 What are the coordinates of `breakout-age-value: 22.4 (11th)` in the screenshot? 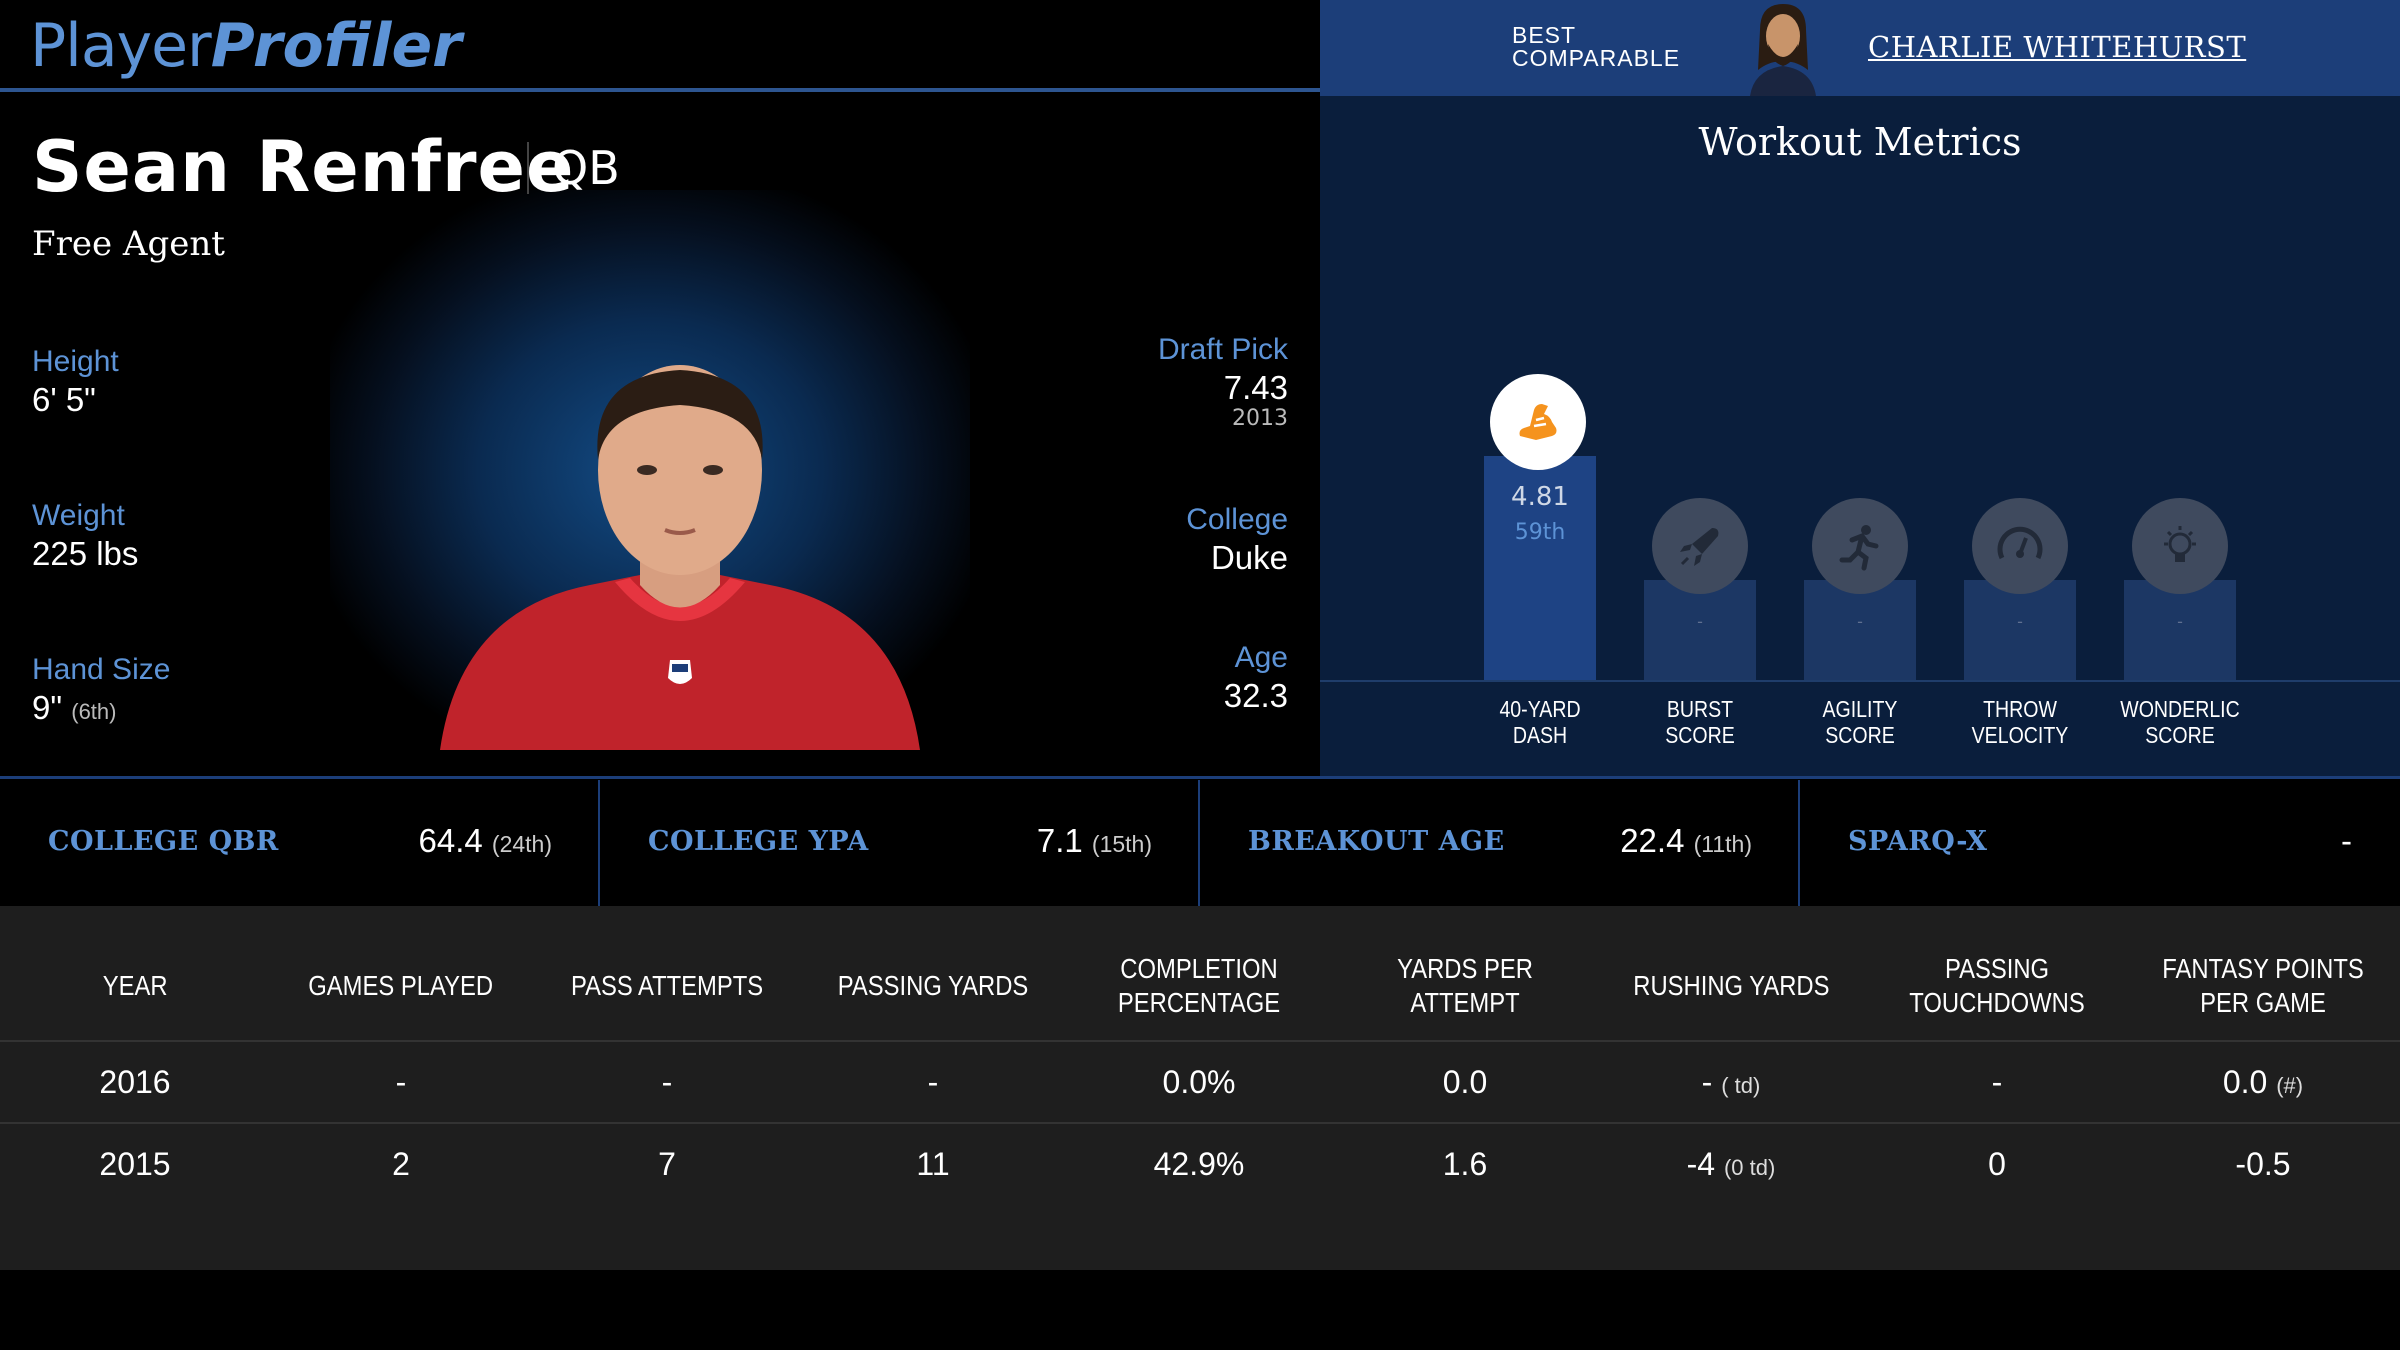 It's located at (1626, 841).